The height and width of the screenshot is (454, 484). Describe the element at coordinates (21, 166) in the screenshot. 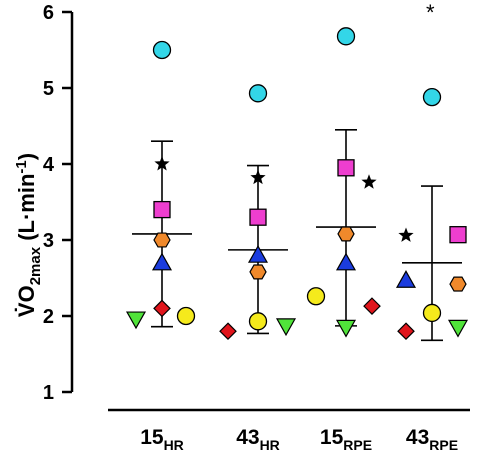

I see `y-axis-title-unit-sup: -1` at that location.